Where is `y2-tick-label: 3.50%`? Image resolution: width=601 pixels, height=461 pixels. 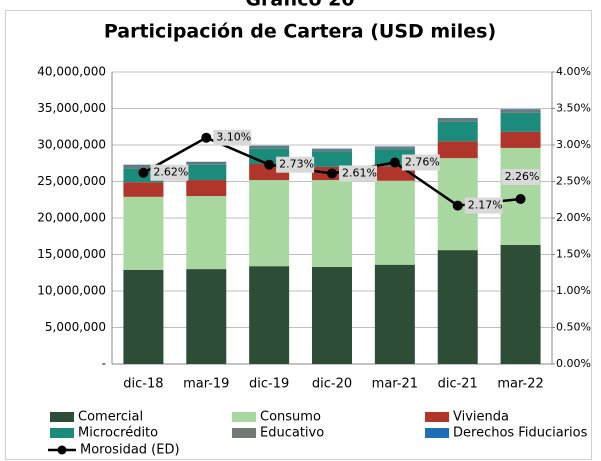
y2-tick-label: 3.50% is located at coordinates (573, 108).